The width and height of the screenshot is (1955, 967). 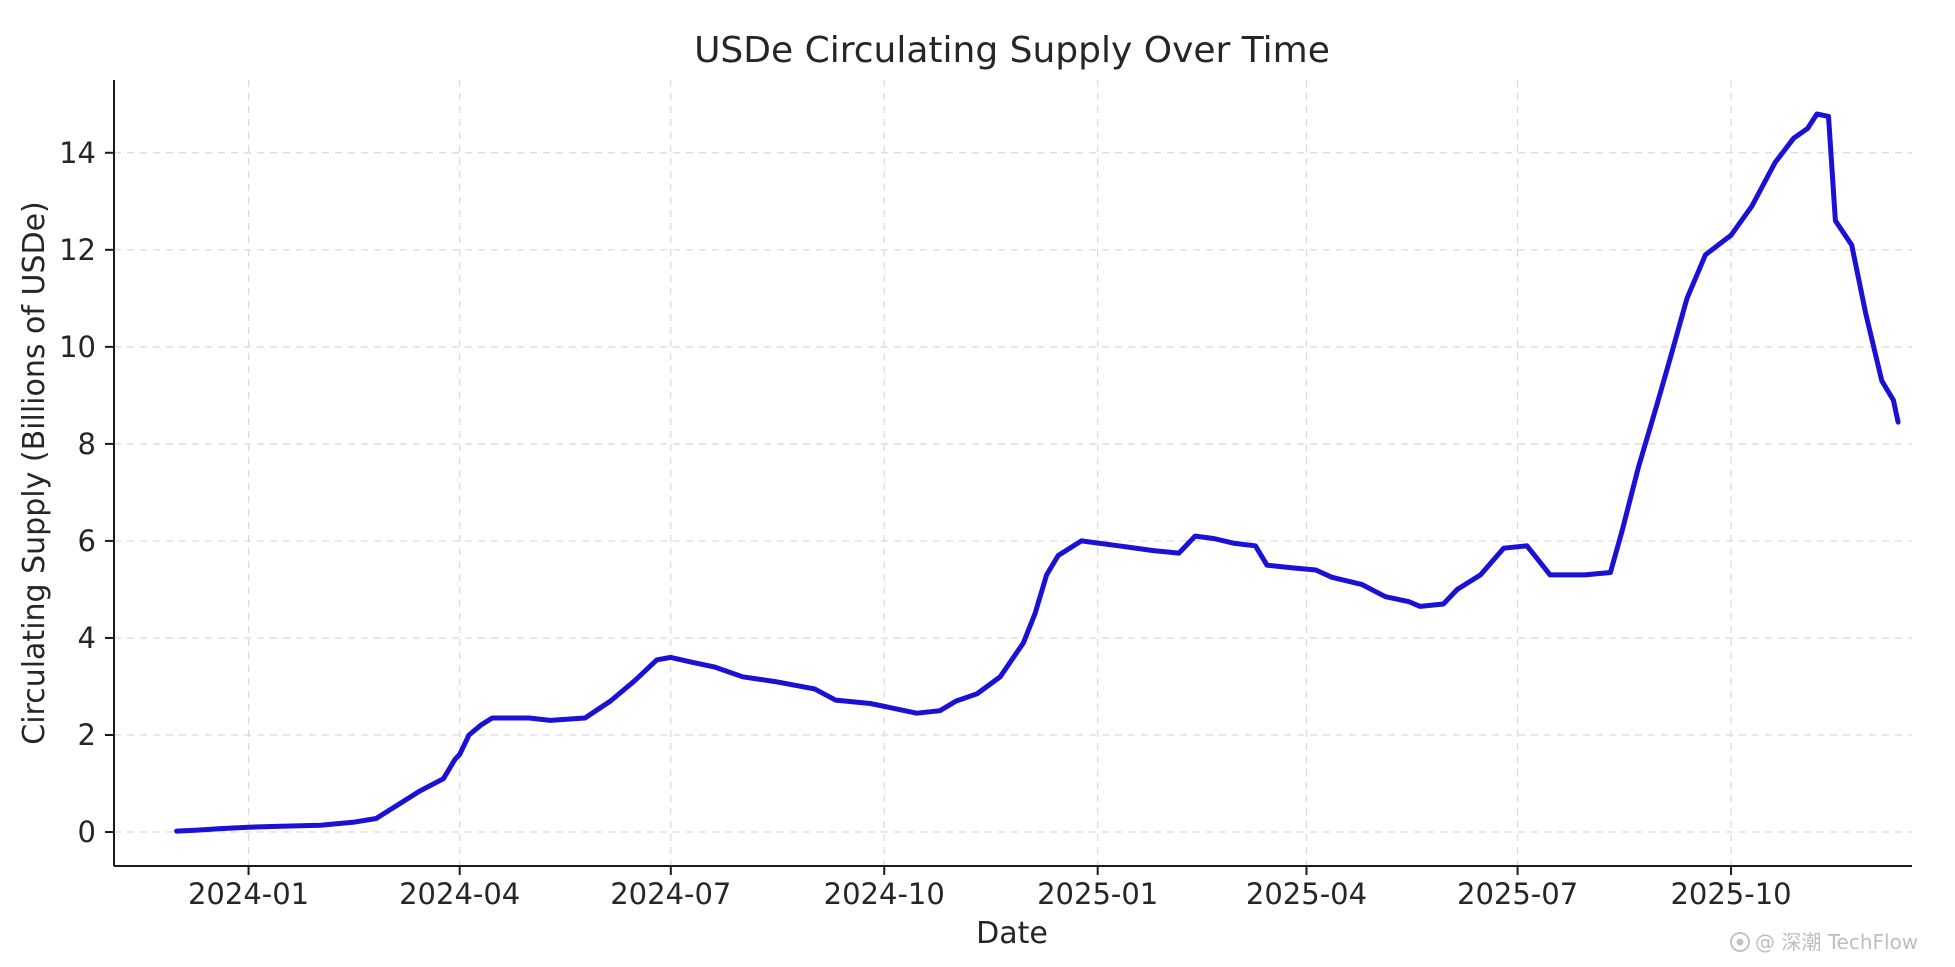 What do you see at coordinates (248, 894) in the screenshot?
I see `x-tick-label: 2024-01` at bounding box center [248, 894].